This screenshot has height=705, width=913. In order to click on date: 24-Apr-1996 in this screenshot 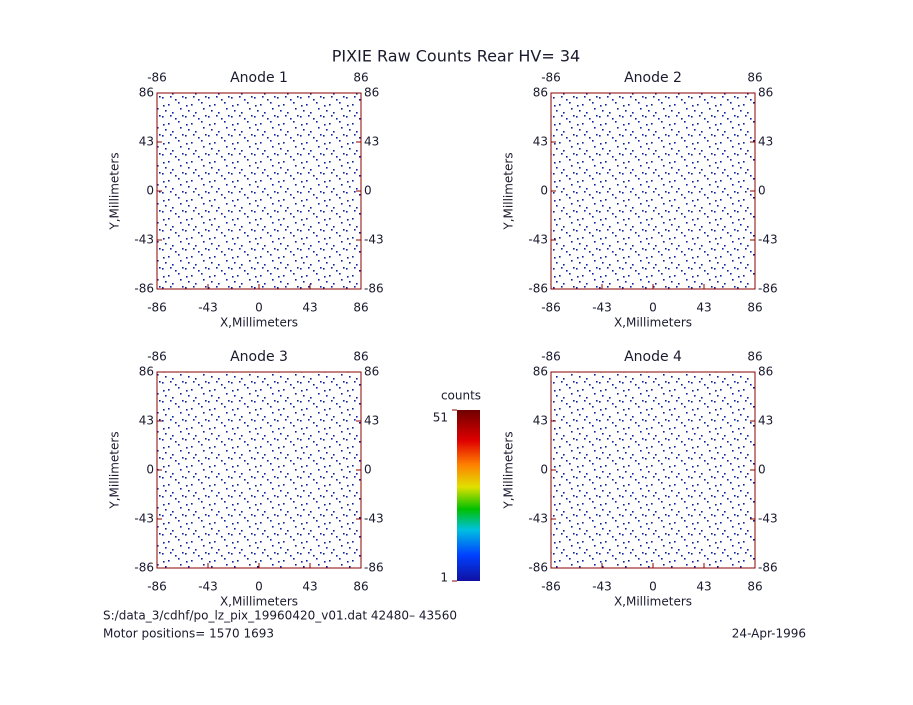, I will do `click(769, 634)`.